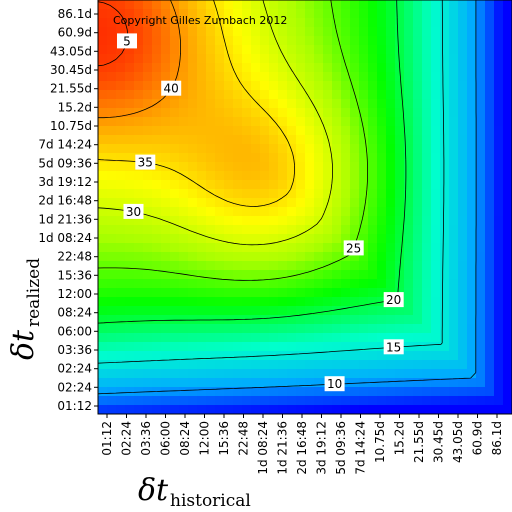 The image size is (512, 512). What do you see at coordinates (75, 14) in the screenshot?
I see `y-tick-label: 86.1d` at bounding box center [75, 14].